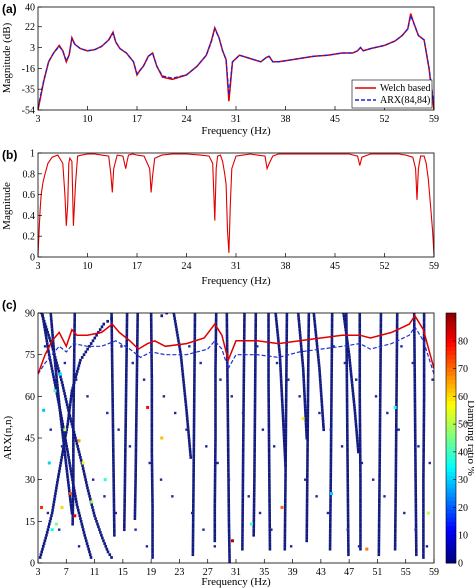 This screenshot has width=474, height=588. What do you see at coordinates (451, 507) in the screenshot?
I see `colorbar-segment` at bounding box center [451, 507].